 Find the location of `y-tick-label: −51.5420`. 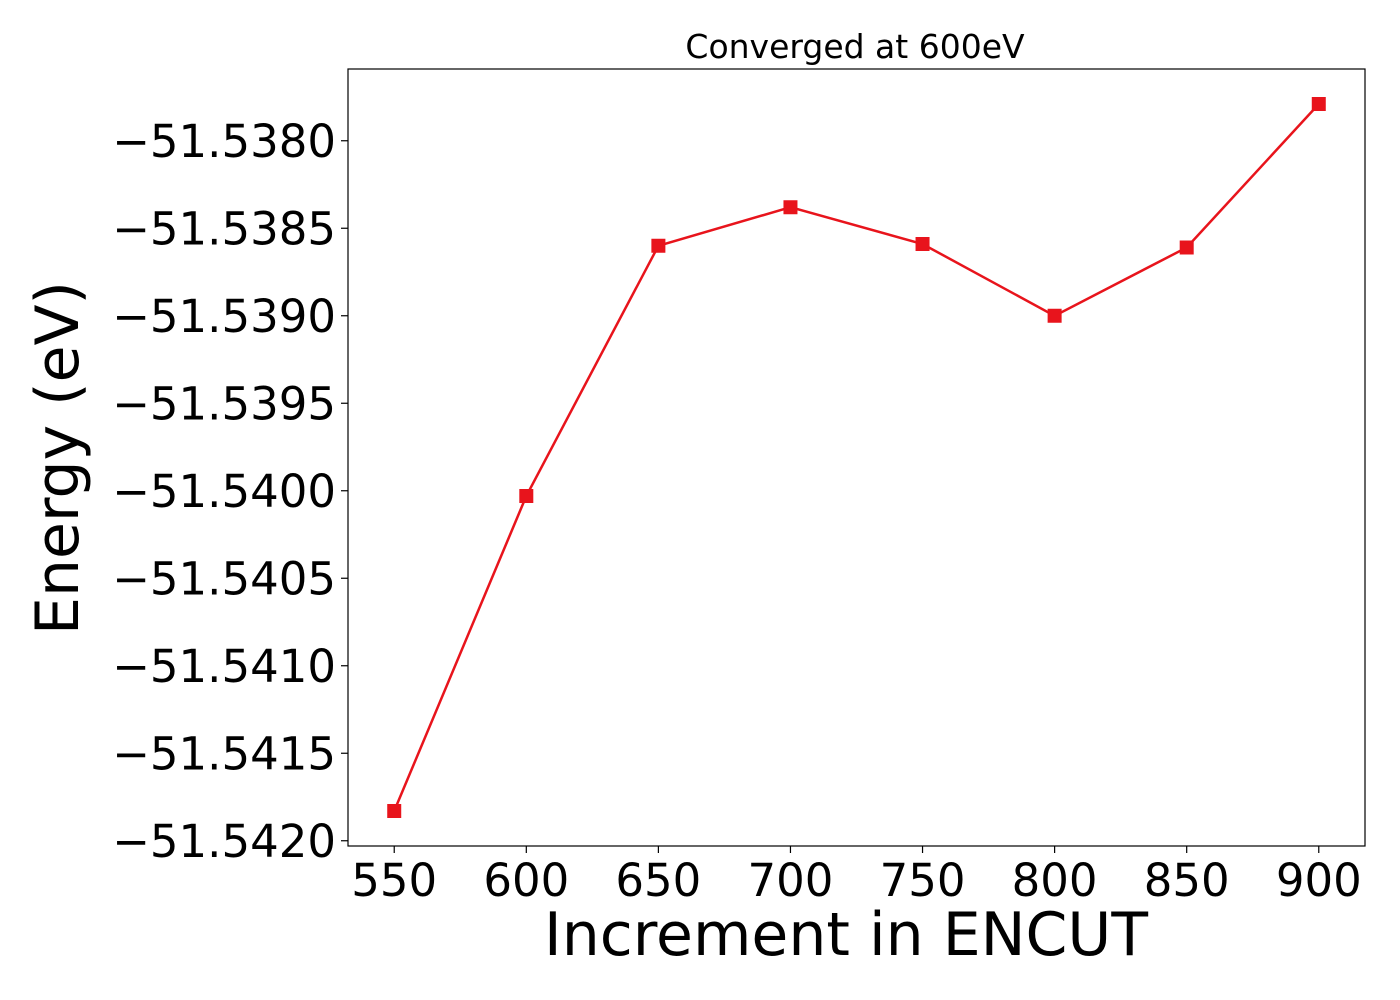

y-tick-label: −51.5420 is located at coordinates (224, 841).